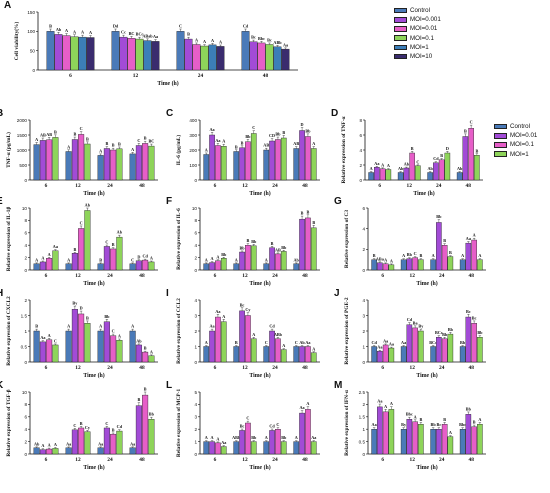  Describe the element at coordinates (417, 19) in the screenshot. I see `legend-entry: MOI=0.001` at that location.